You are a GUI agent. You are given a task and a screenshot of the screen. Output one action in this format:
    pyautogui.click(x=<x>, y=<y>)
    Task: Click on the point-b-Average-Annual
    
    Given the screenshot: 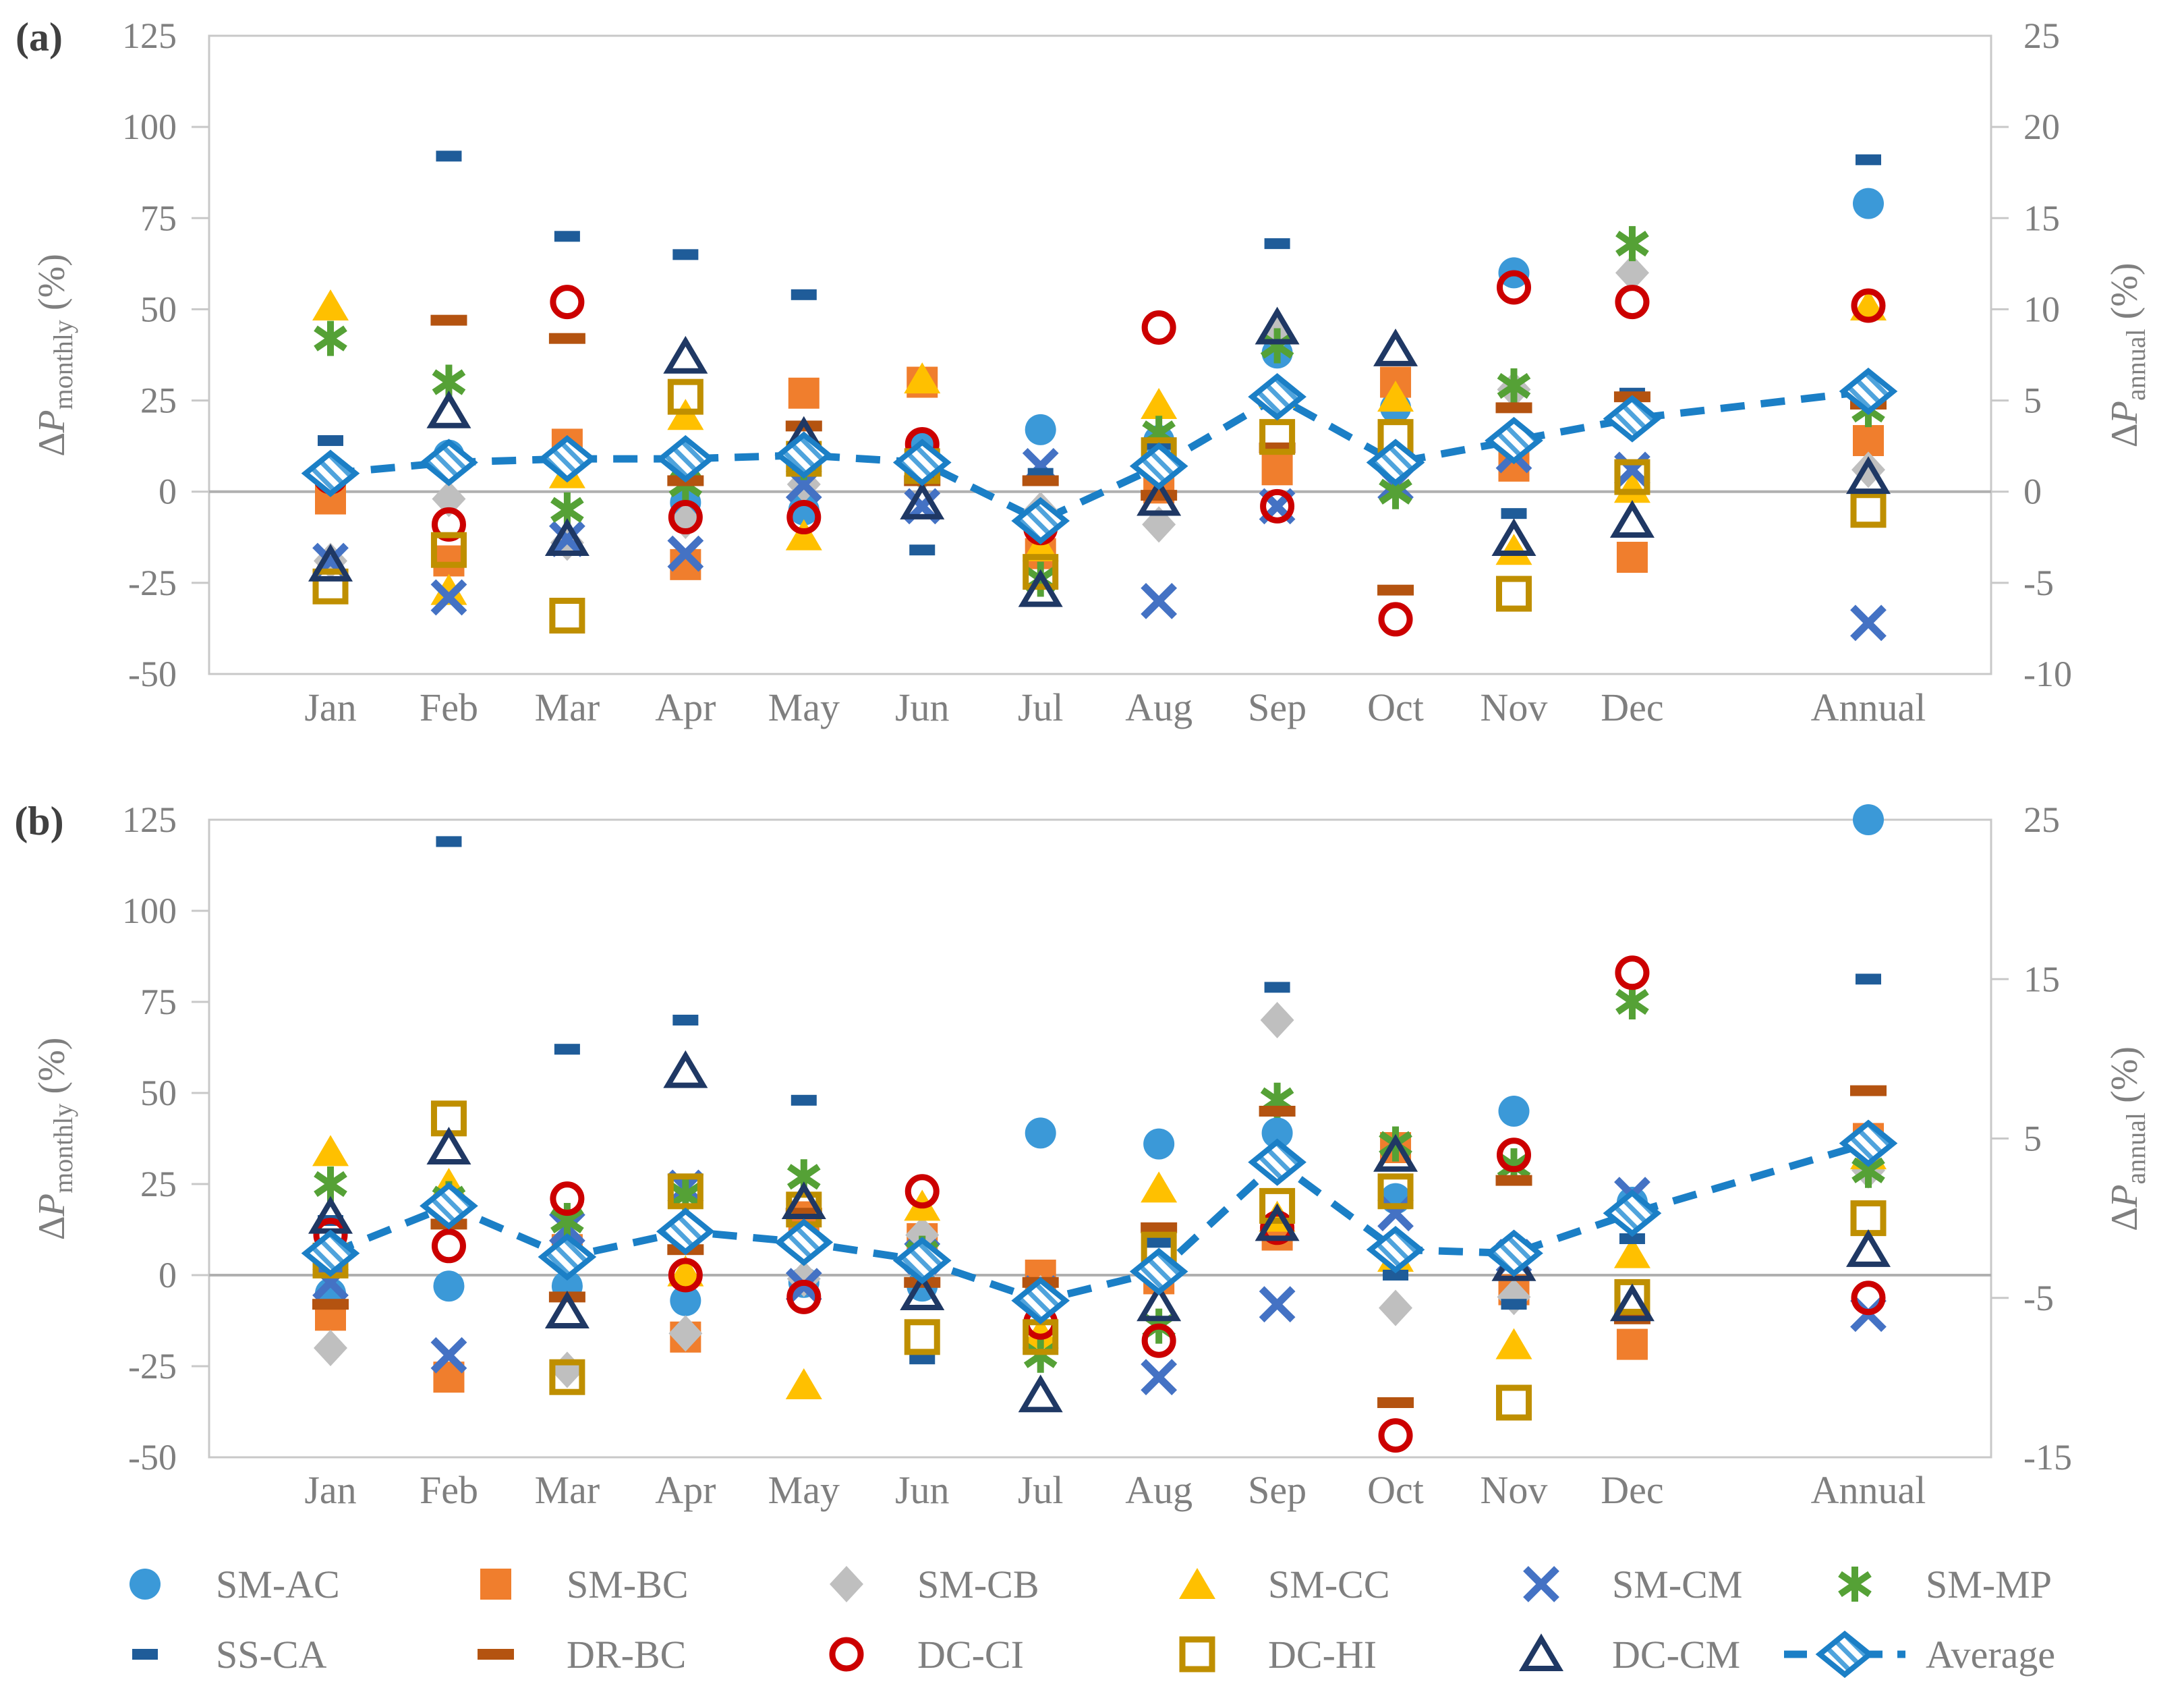 What is the action you would take?
    pyautogui.click(x=1869, y=1143)
    